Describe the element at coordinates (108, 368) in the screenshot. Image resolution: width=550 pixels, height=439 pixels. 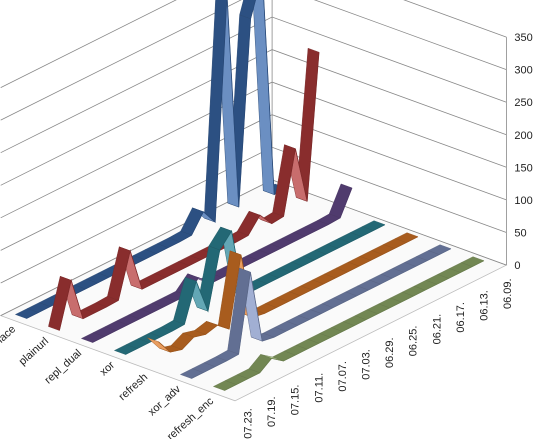
I see `series-label: xor` at that location.